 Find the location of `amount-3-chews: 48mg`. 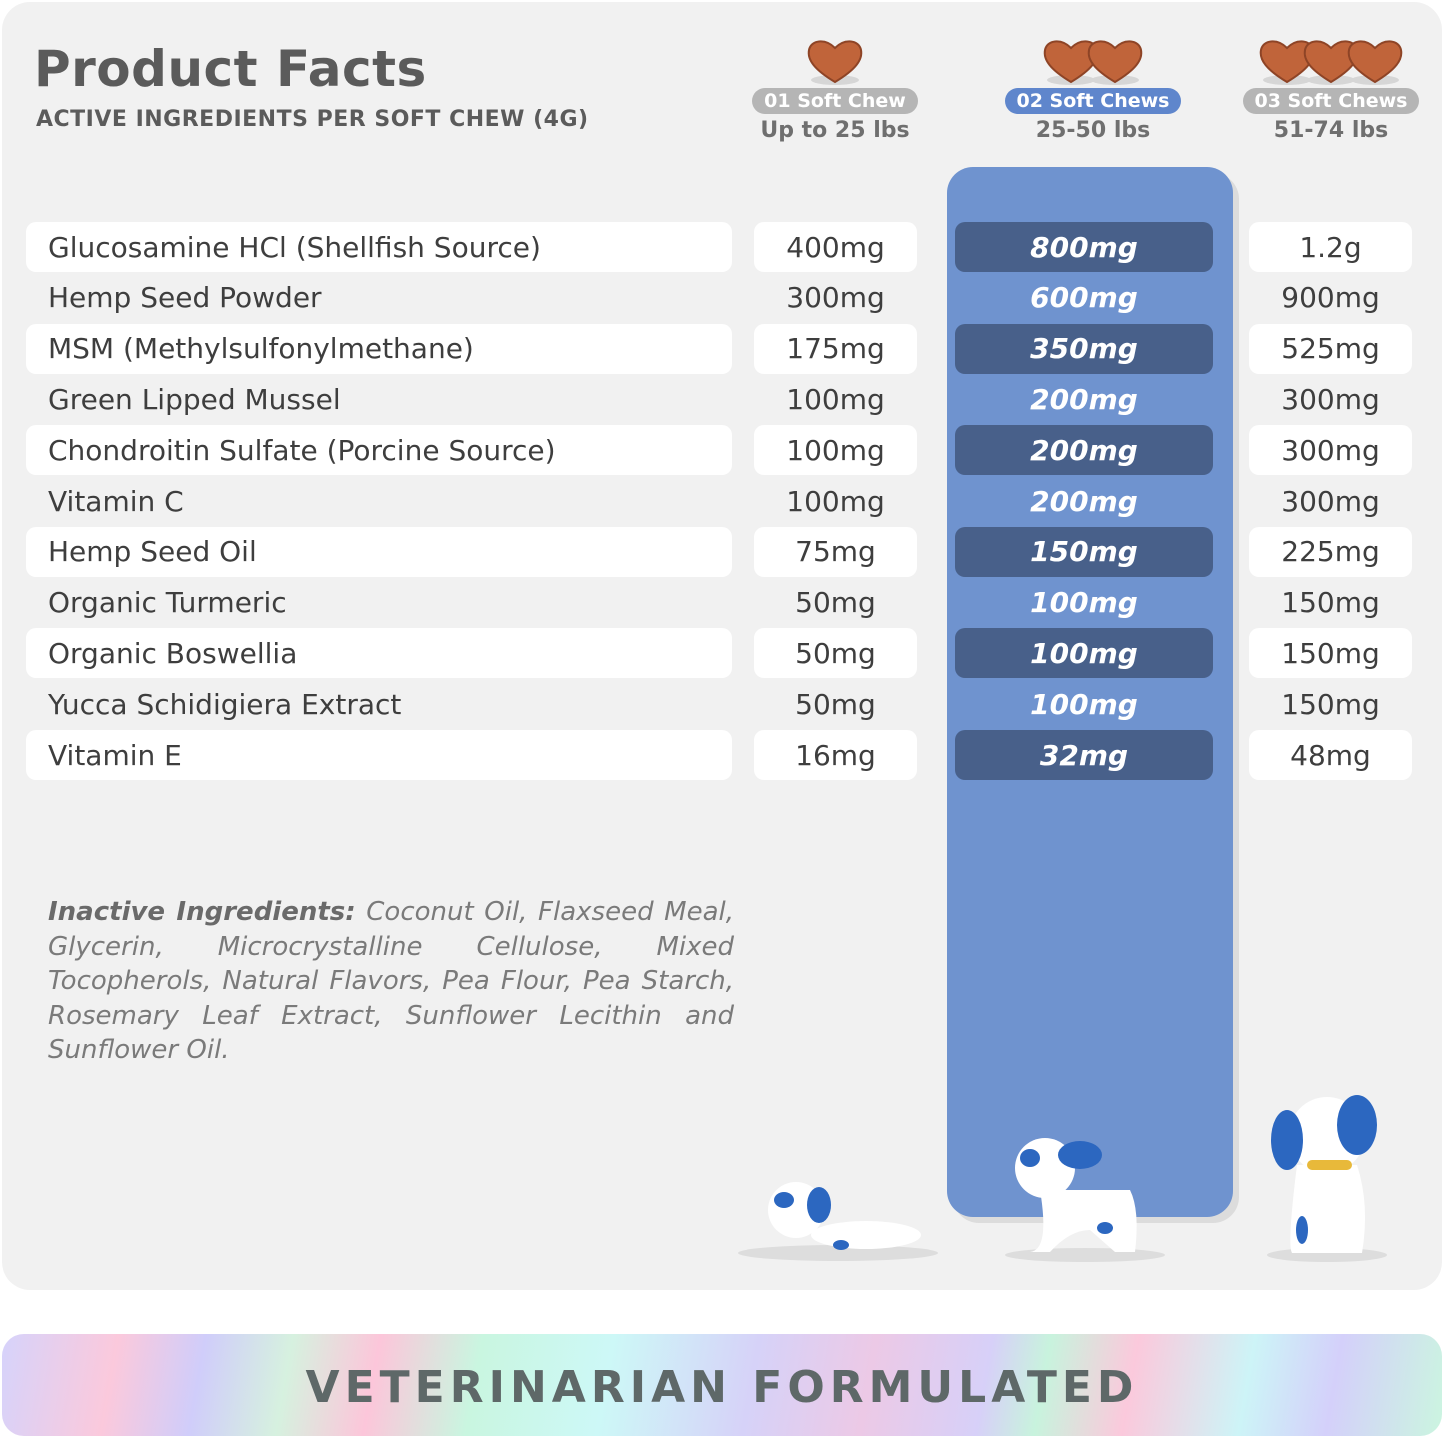

amount-3-chews: 48mg is located at coordinates (1330, 755).